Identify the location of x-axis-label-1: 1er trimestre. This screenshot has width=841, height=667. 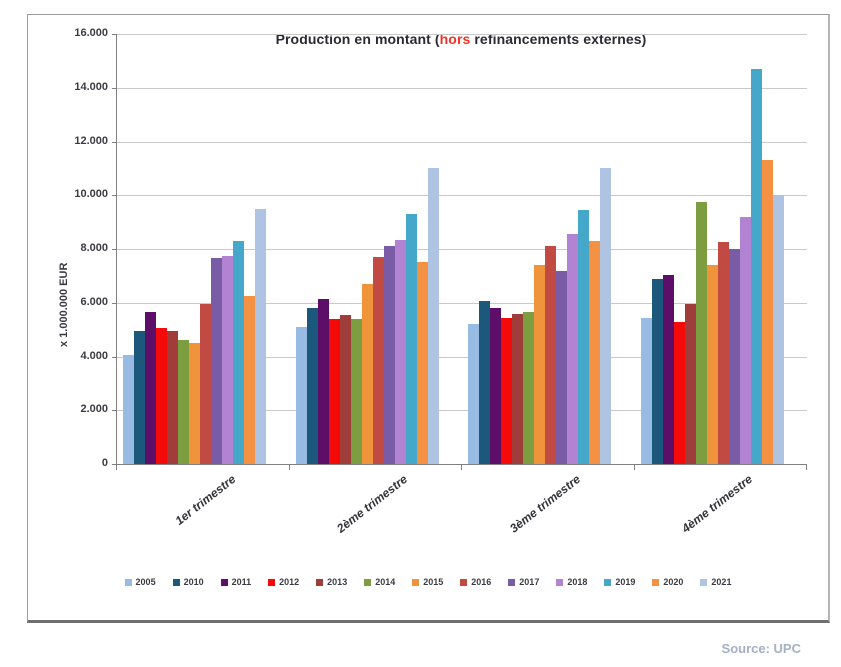
(204, 500).